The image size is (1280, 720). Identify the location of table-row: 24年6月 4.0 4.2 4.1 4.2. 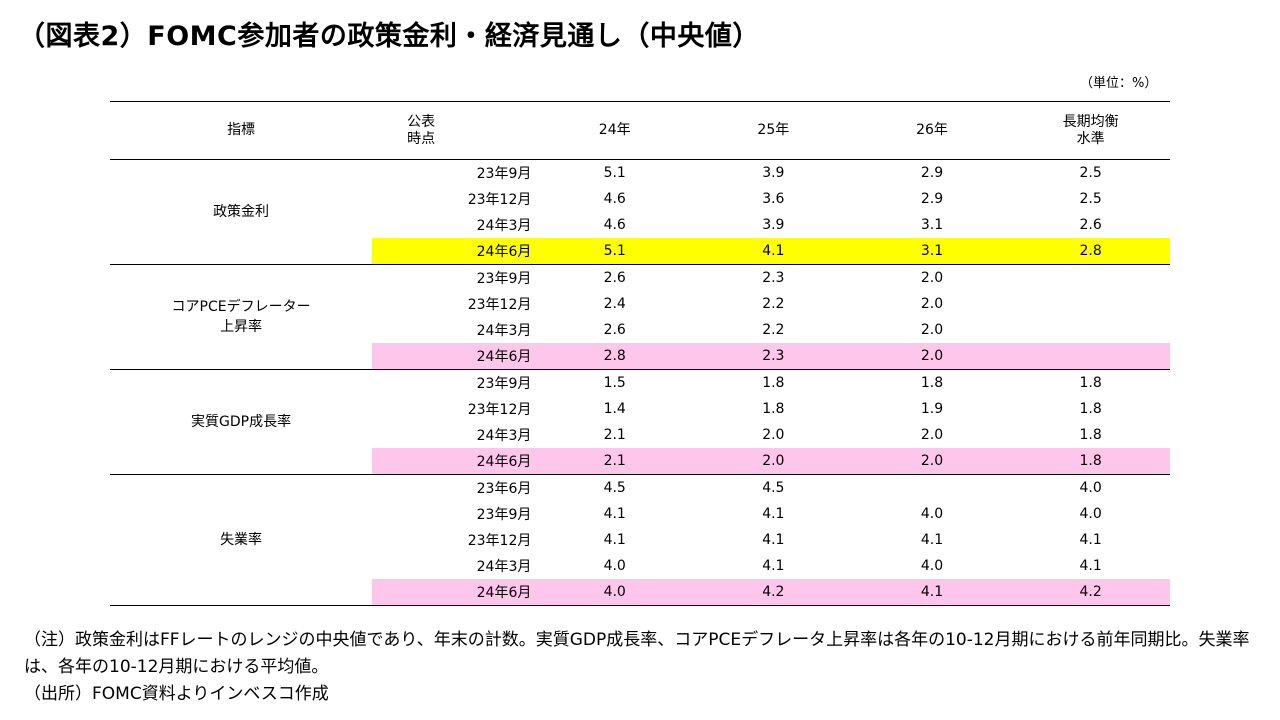
(640, 592).